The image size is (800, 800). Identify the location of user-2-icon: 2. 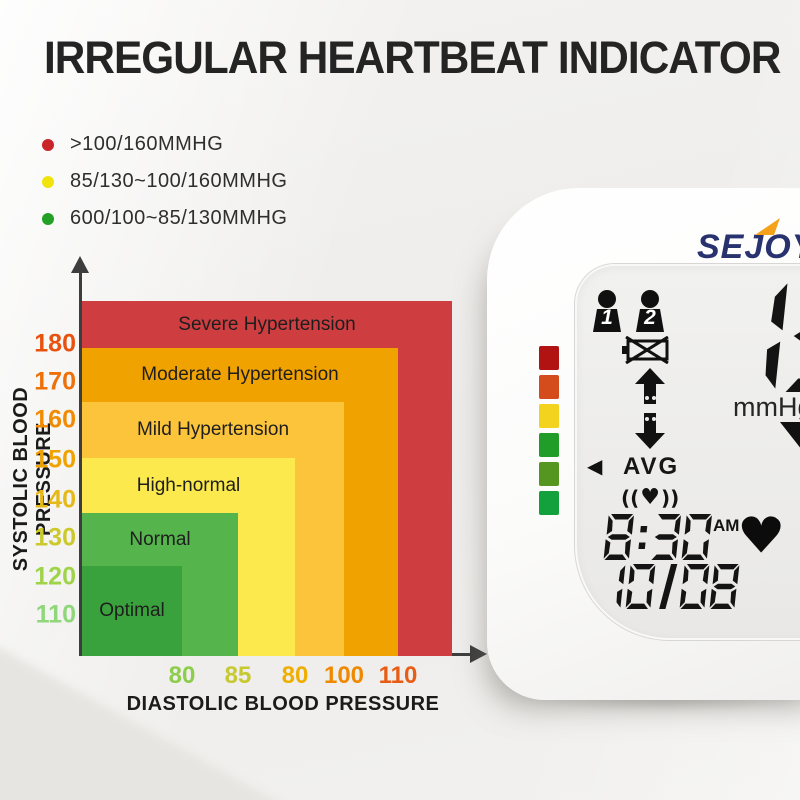
(650, 311).